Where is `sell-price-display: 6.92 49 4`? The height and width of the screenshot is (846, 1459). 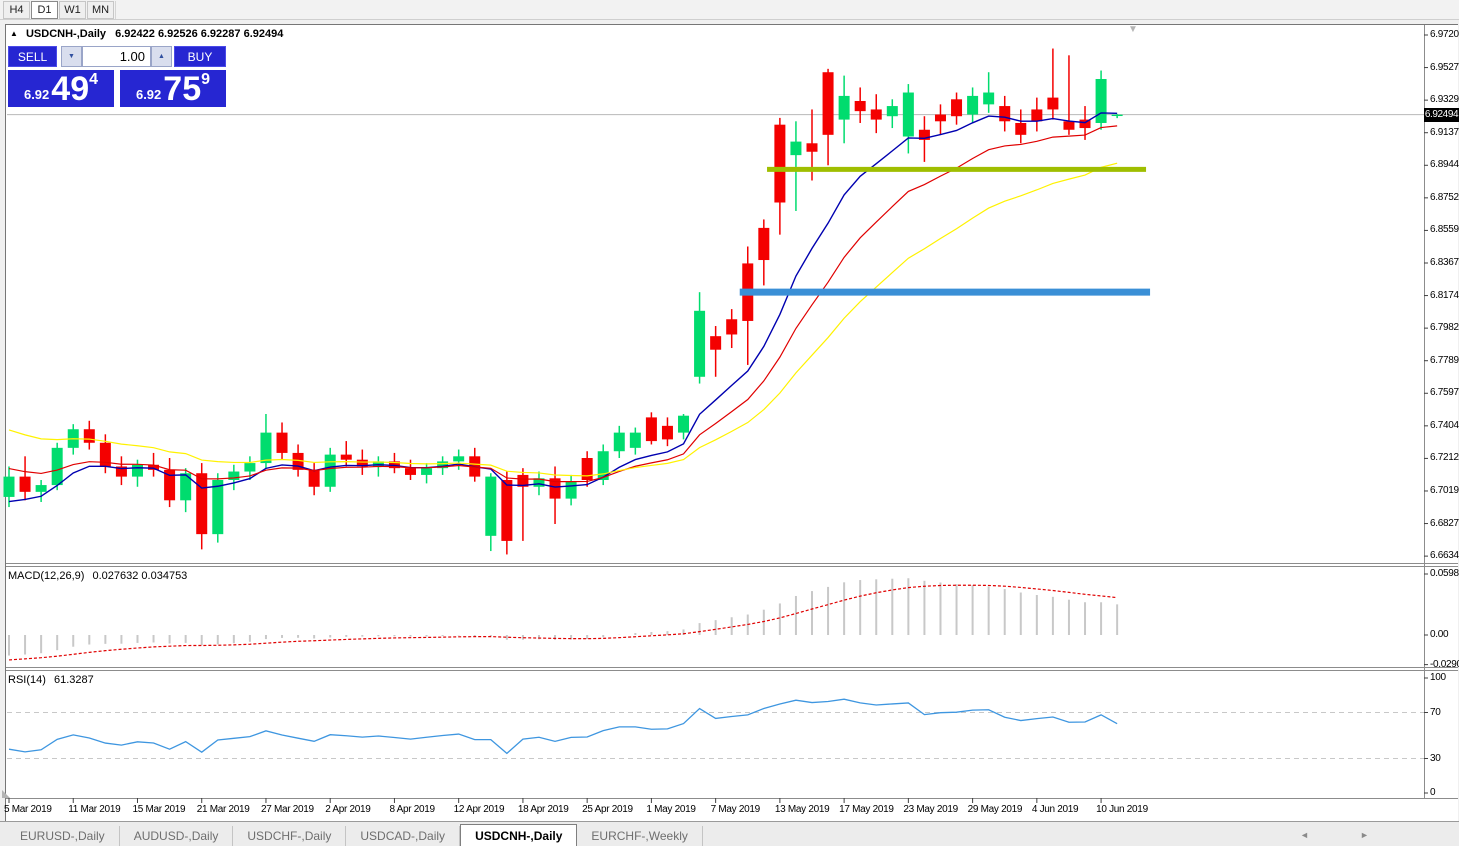
sell-price-display: 6.92 49 4 is located at coordinates (61, 88).